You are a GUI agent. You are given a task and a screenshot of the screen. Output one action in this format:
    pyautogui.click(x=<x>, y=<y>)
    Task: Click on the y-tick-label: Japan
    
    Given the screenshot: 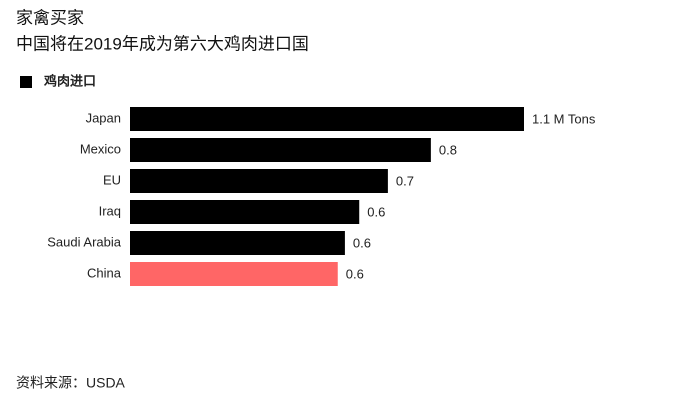 What is the action you would take?
    pyautogui.click(x=103, y=117)
    